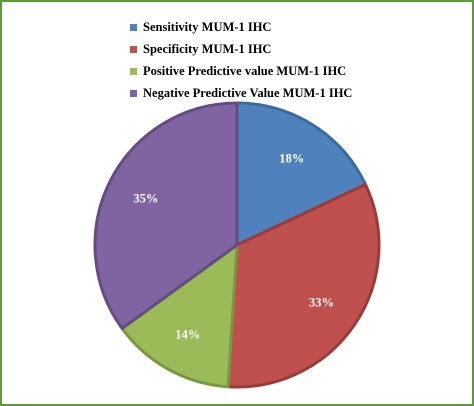  I want to click on legend-item-npv: Negative Predictive Value MUM-1 IHC, so click(241, 93).